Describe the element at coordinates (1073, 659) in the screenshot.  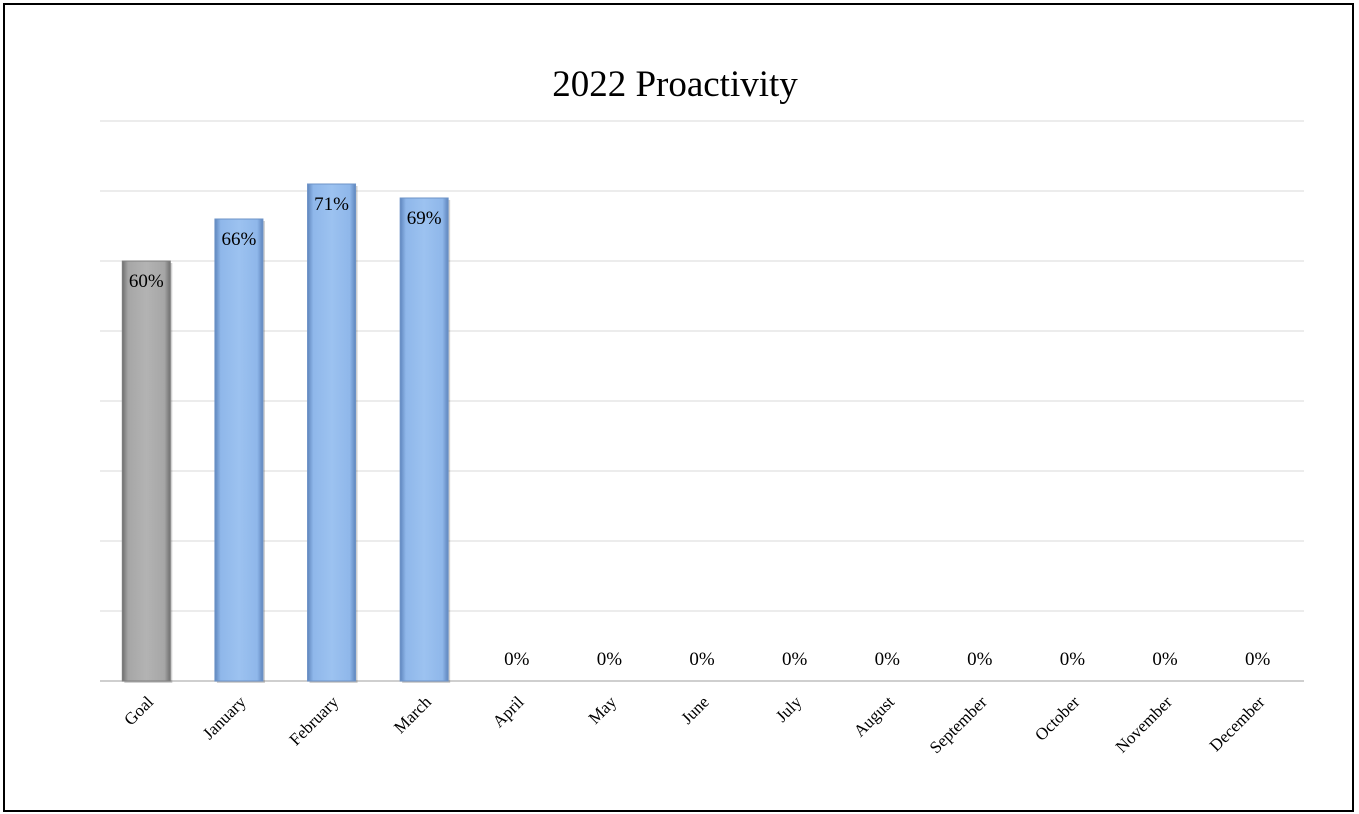
I see `data-label-october: 0%` at that location.